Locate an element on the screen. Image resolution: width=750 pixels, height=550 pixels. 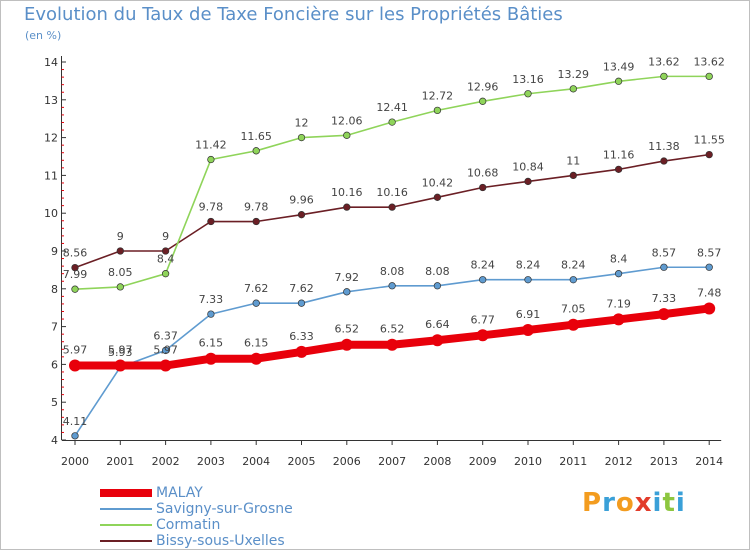
data-label: 6.77 is located at coordinates (482, 319).